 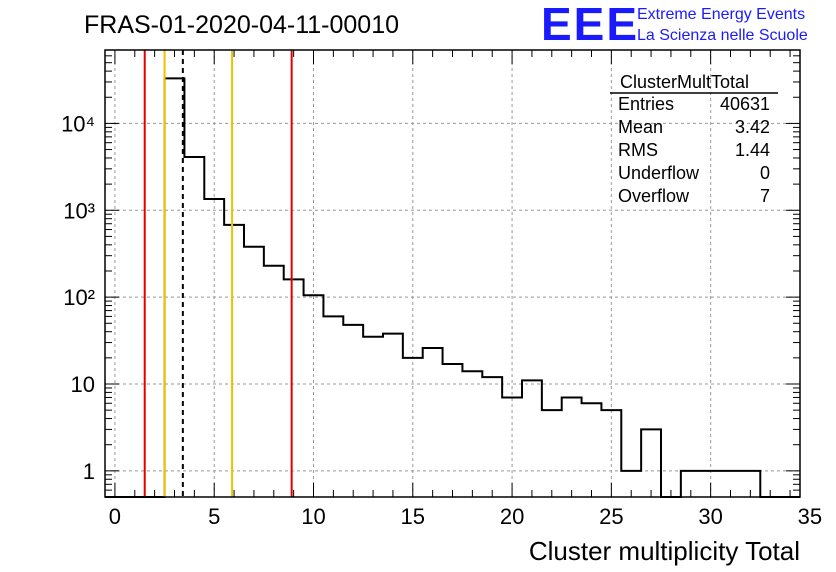 What do you see at coordinates (721, 14) in the screenshot?
I see `logo-line-1: Extreme Energy Events` at bounding box center [721, 14].